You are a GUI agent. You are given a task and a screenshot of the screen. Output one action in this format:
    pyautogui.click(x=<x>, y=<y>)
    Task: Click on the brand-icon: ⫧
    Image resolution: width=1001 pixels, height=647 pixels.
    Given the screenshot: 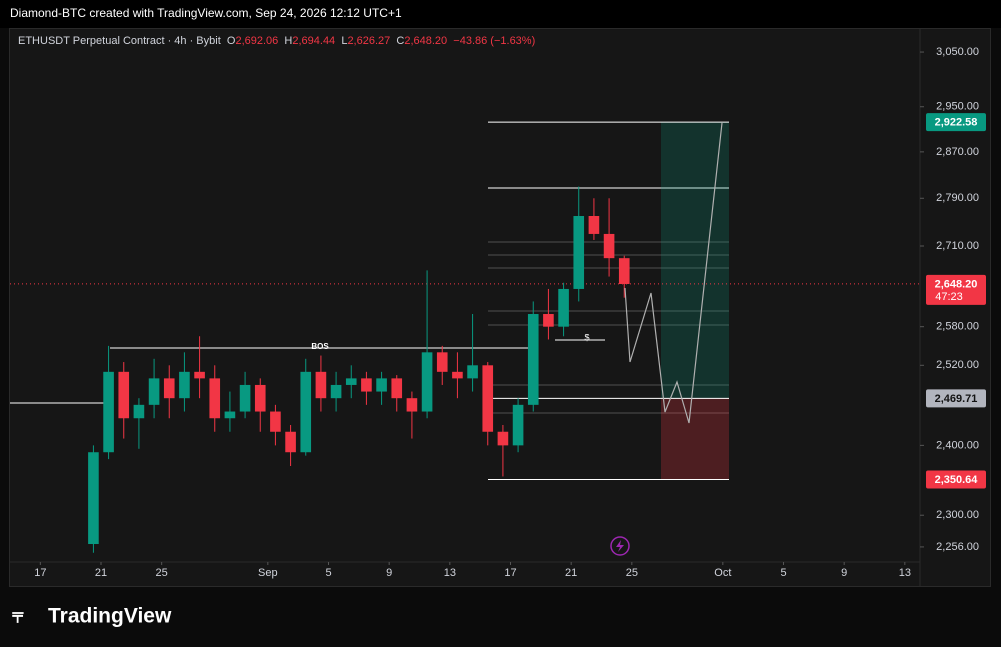 What is the action you would take?
    pyautogui.click(x=18, y=616)
    